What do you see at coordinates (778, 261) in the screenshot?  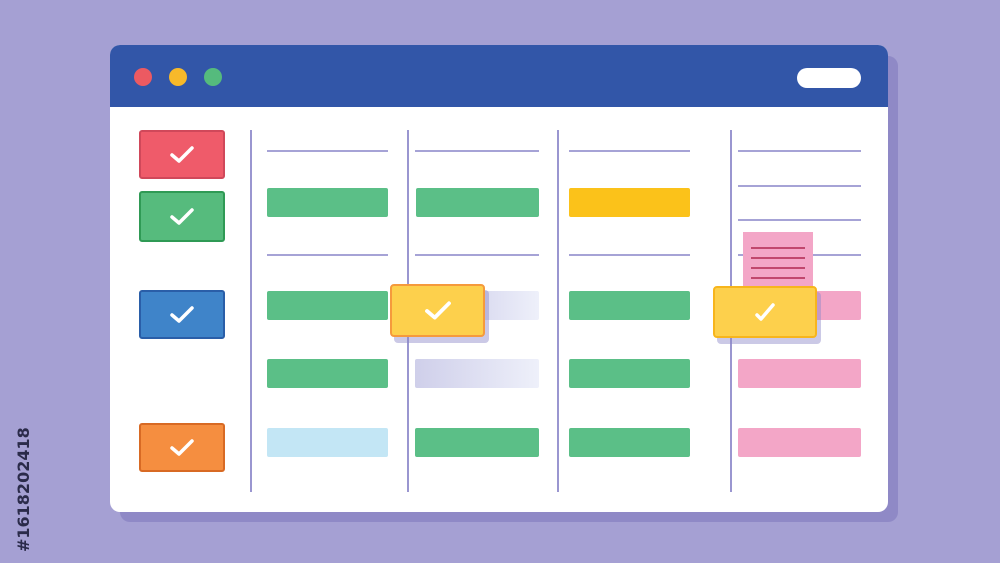 I see `sticky-note` at bounding box center [778, 261].